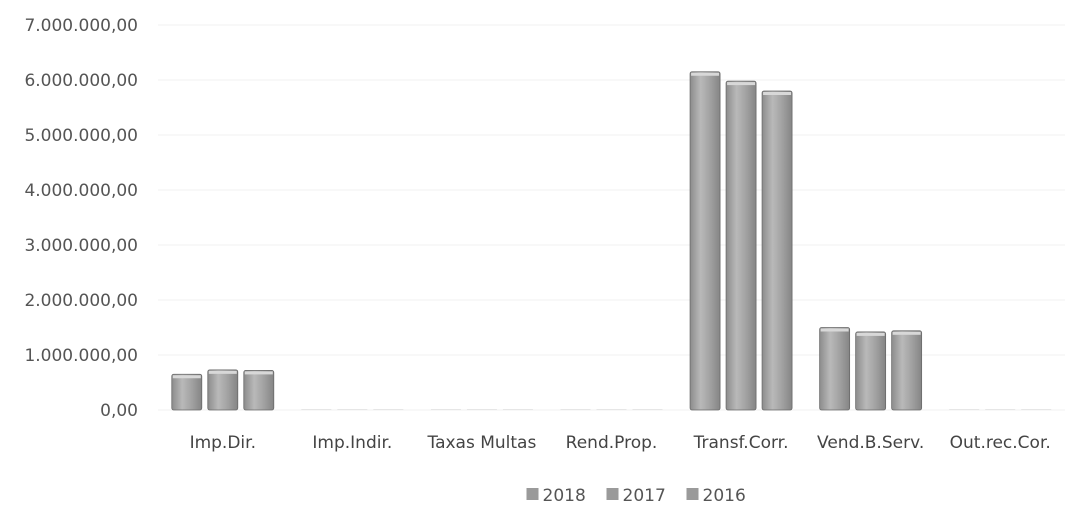 Image resolution: width=1073 pixels, height=507 pixels. Describe the element at coordinates (81, 136) in the screenshot. I see `y-tick-label: 5.000.000,00` at that location.